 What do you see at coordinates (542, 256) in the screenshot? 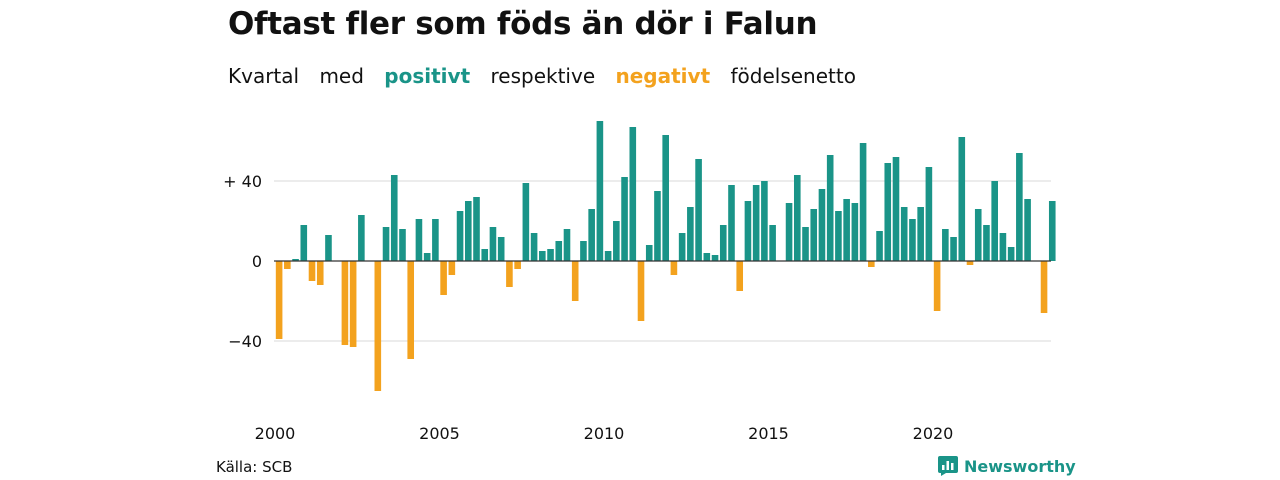
I see `bar-2008-q1` at bounding box center [542, 256].